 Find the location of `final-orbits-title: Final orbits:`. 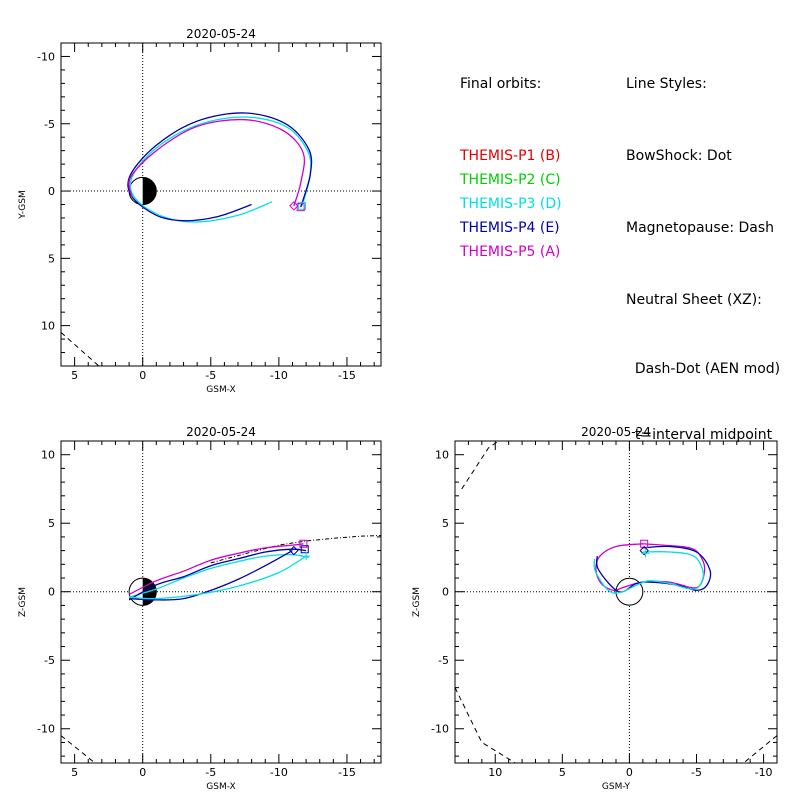

final-orbits-title: Final orbits: is located at coordinates (501, 84).